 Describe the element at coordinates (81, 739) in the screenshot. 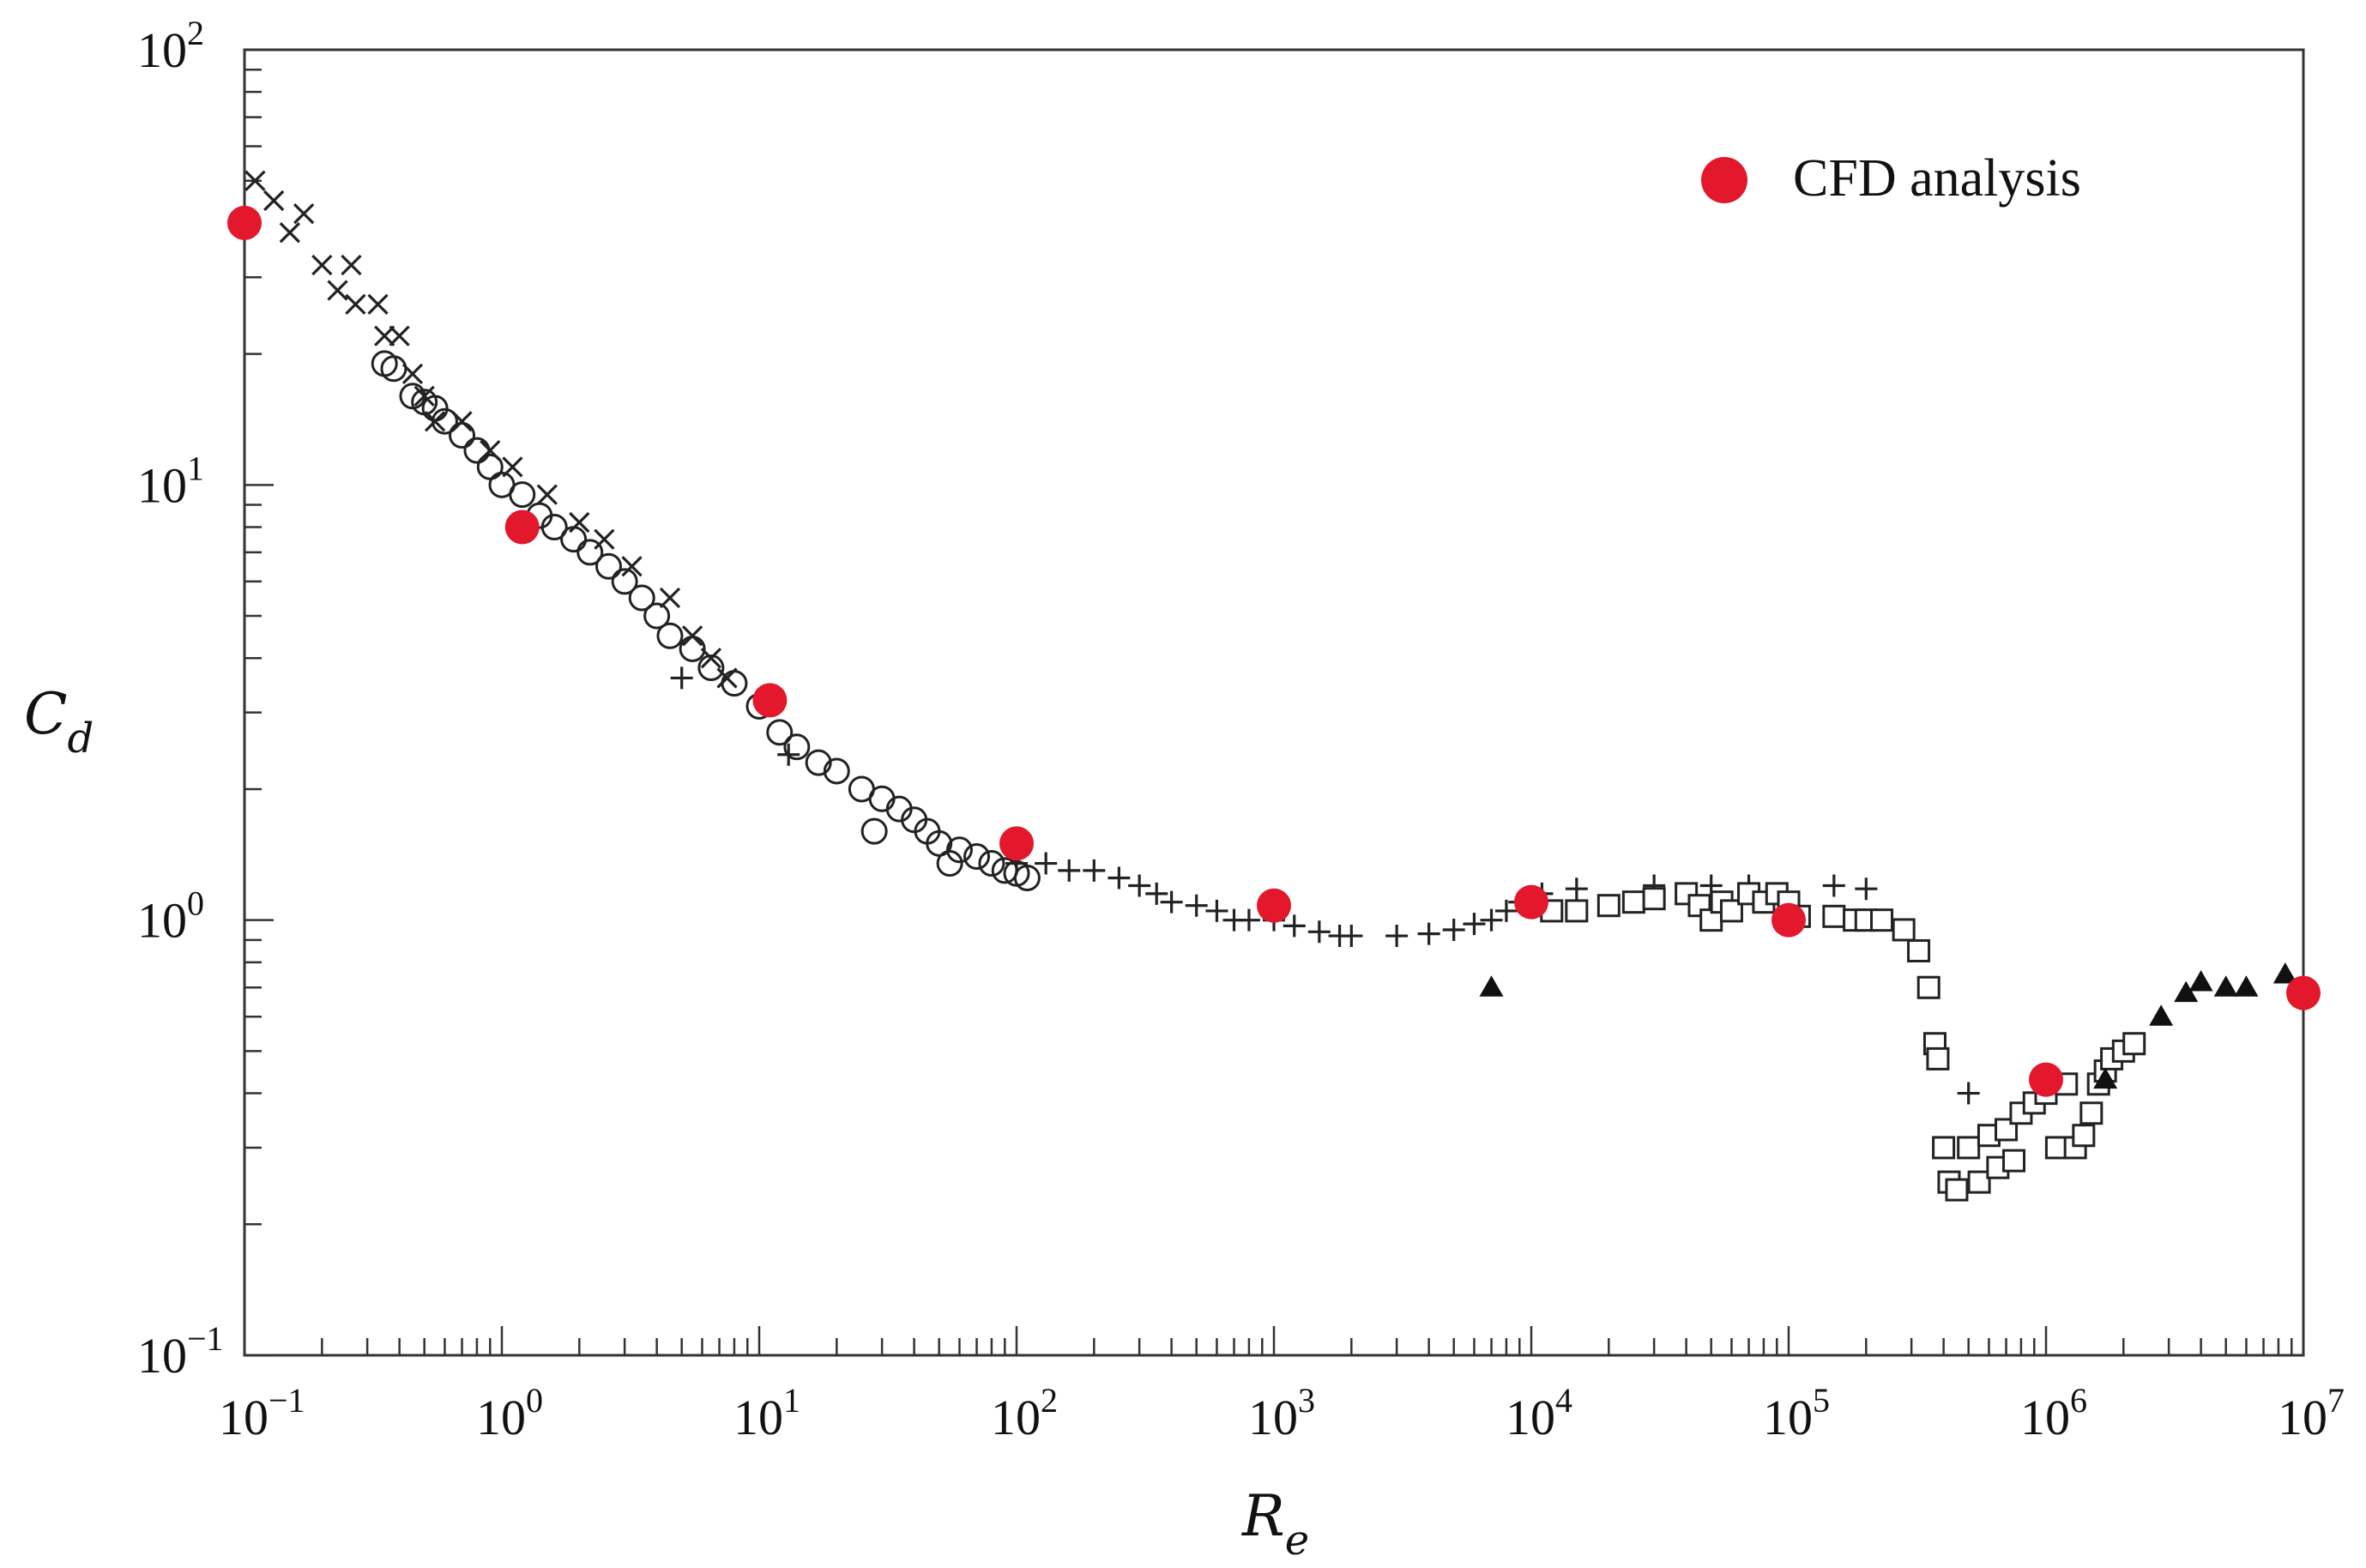

I see `y-axis-title-subscript: d` at that location.